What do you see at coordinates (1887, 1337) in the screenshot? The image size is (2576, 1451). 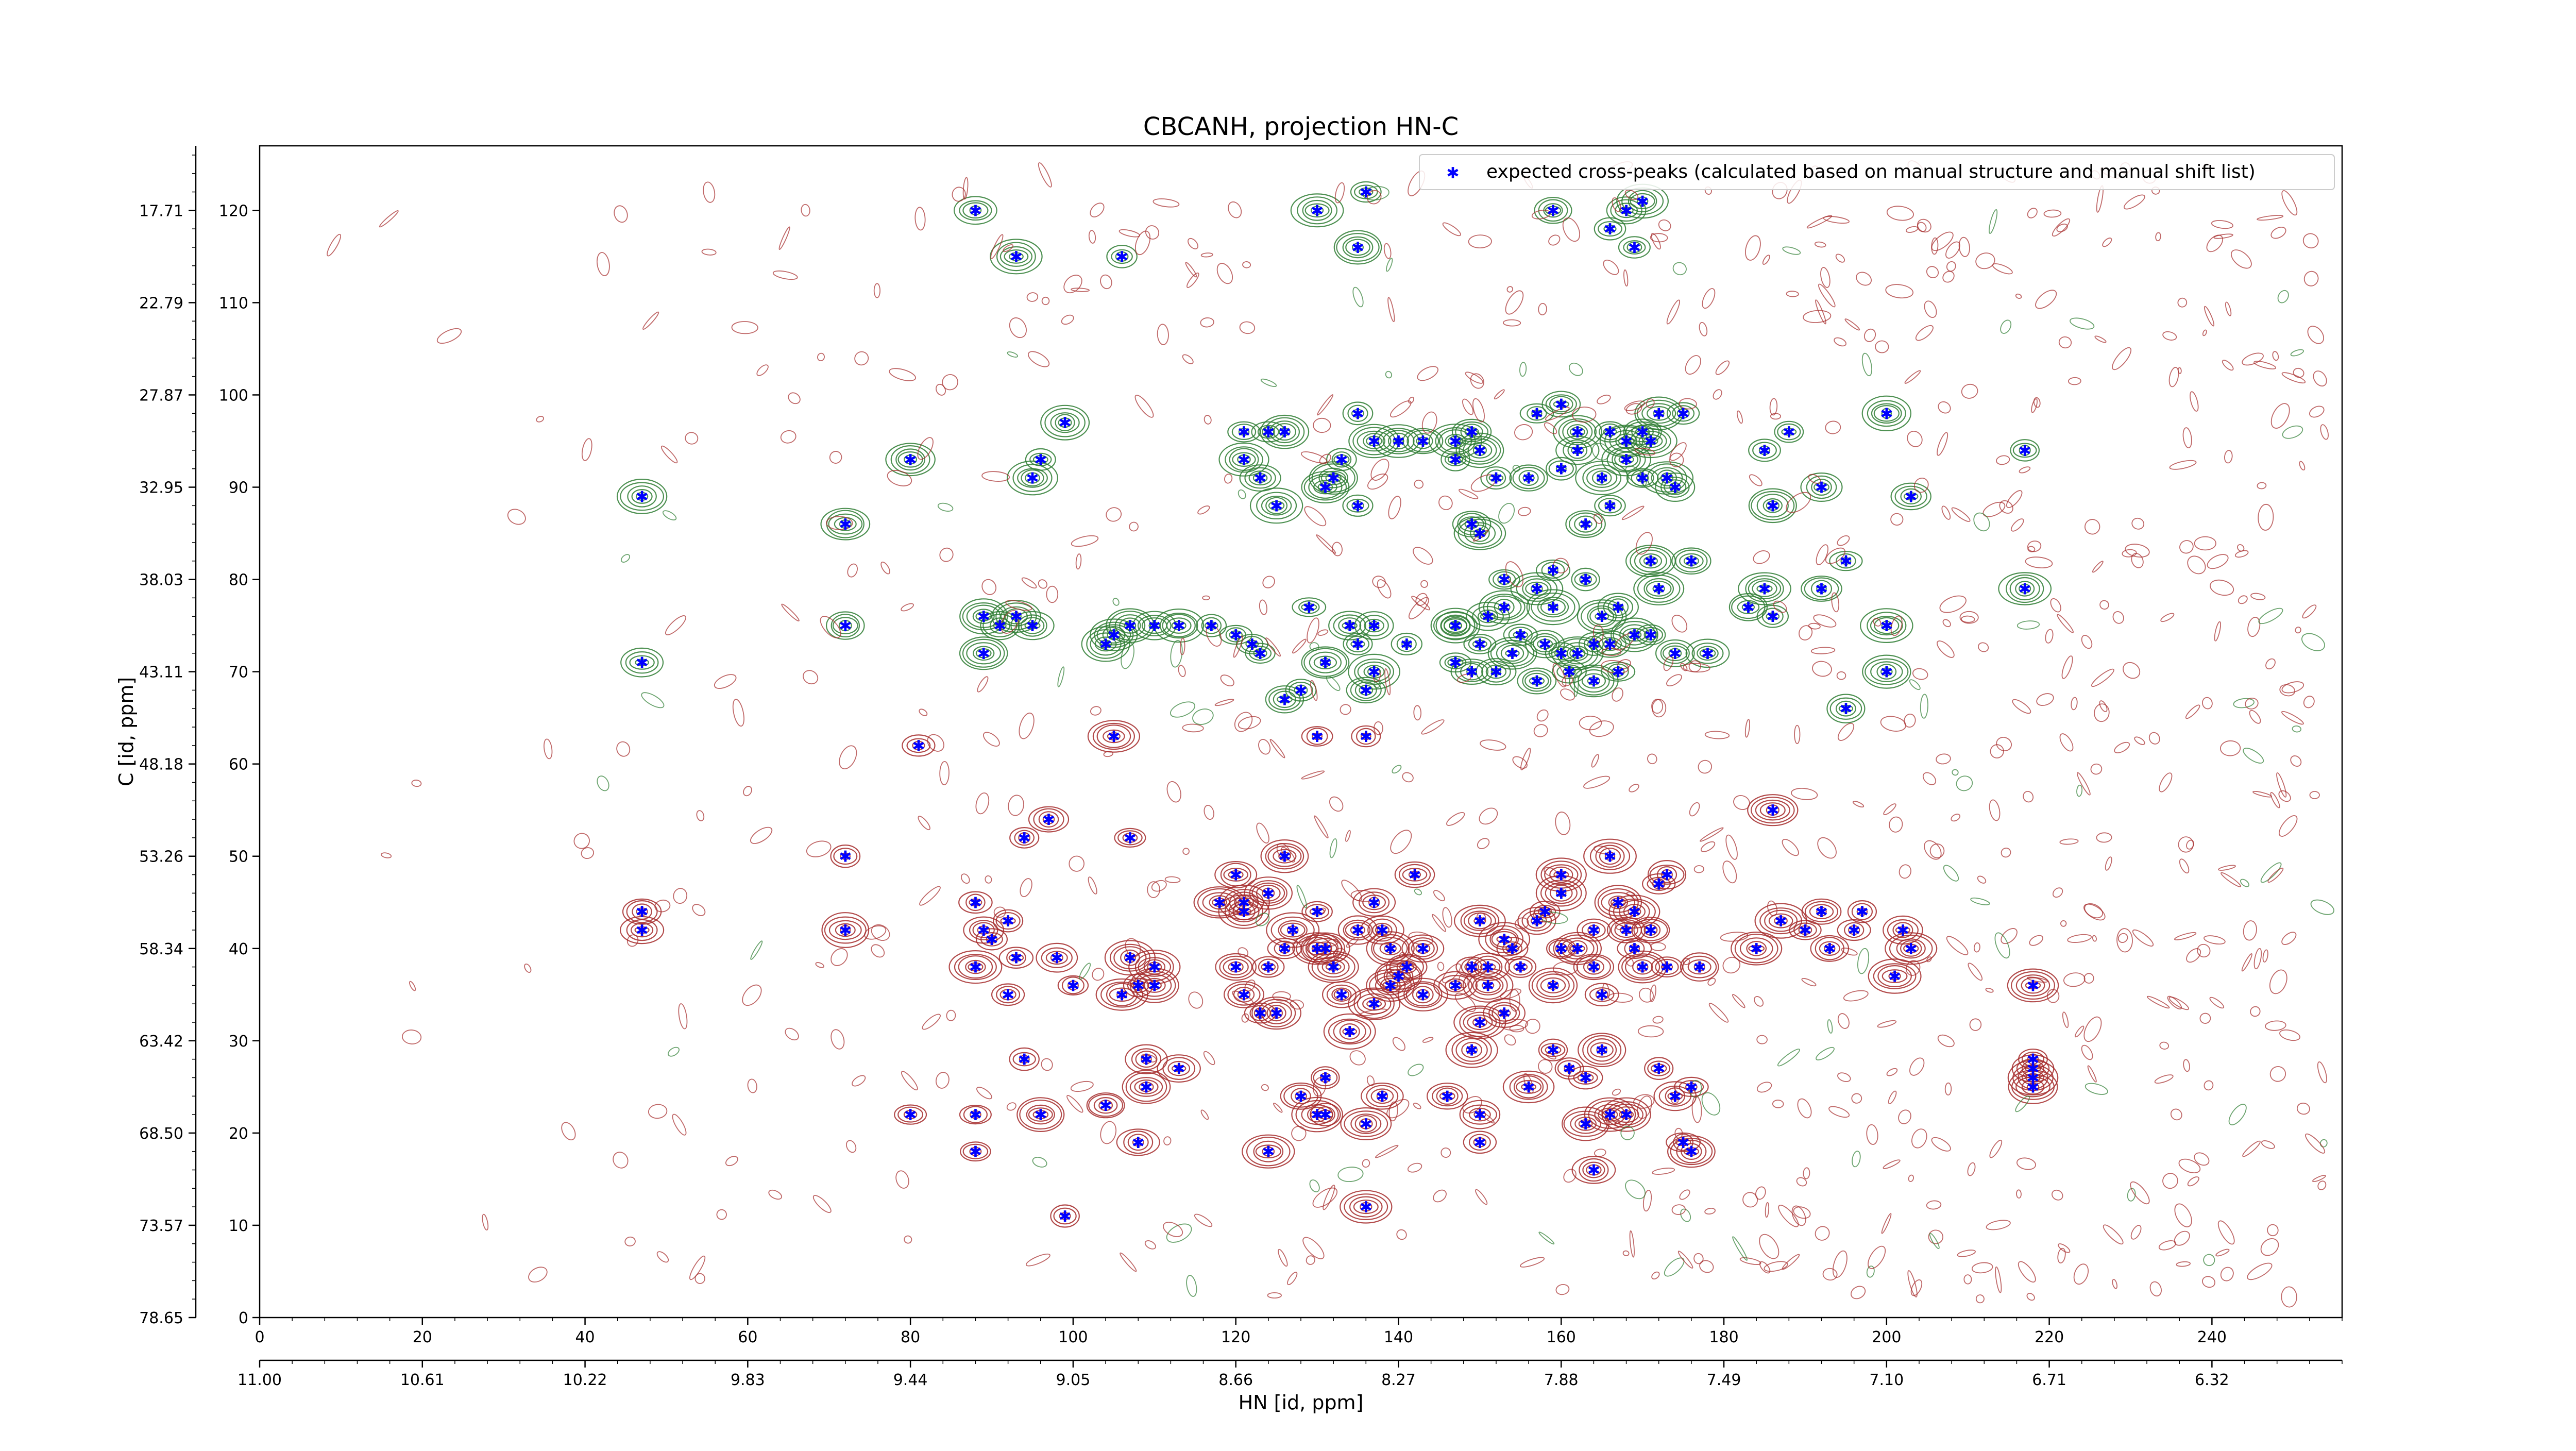 I see `x-tick-label: 200` at bounding box center [1887, 1337].